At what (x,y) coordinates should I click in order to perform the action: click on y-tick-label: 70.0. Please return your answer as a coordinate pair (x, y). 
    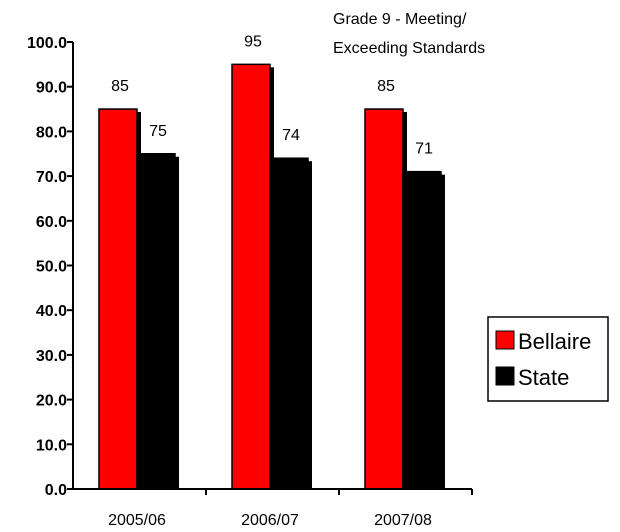
    Looking at the image, I should click on (51, 177).